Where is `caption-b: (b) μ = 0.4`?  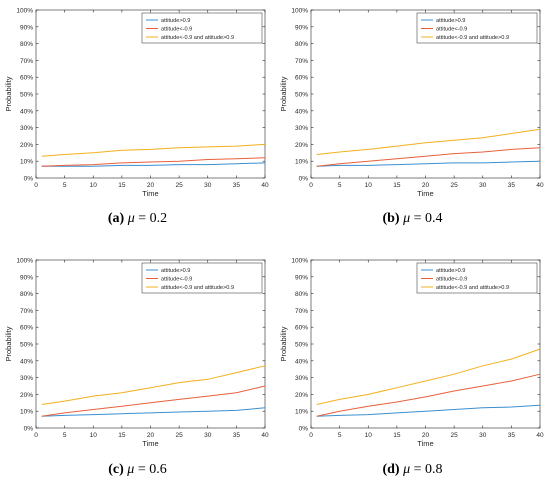 caption-b: (b) μ = 0.4 is located at coordinates (412, 219).